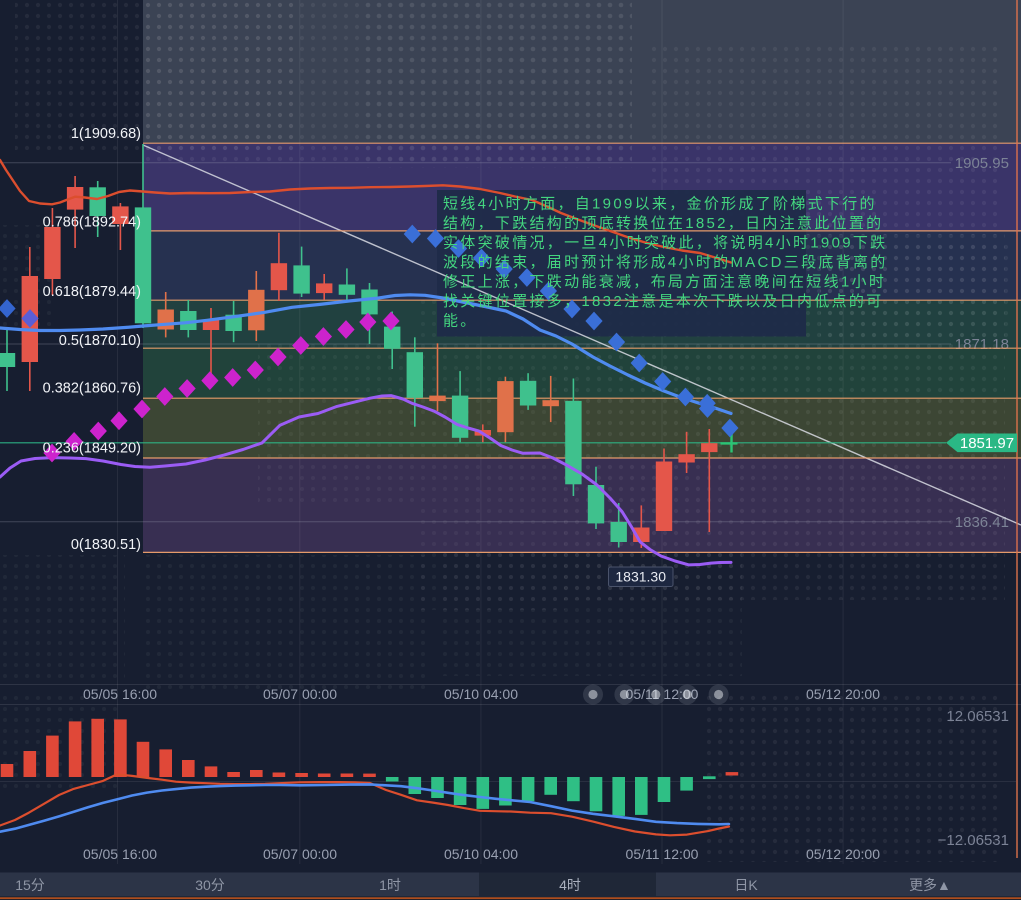 The height and width of the screenshot is (900, 1021). I want to click on svg-text: 能。, so click(460, 321).